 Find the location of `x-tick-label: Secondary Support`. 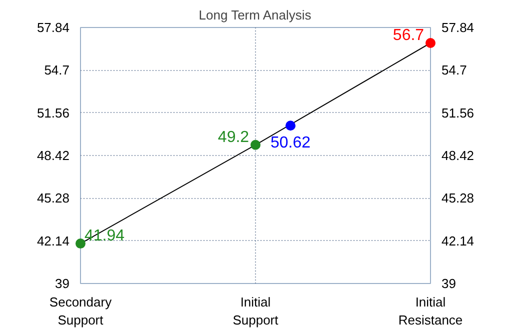

x-tick-label: Secondary Support is located at coordinates (80, 311).